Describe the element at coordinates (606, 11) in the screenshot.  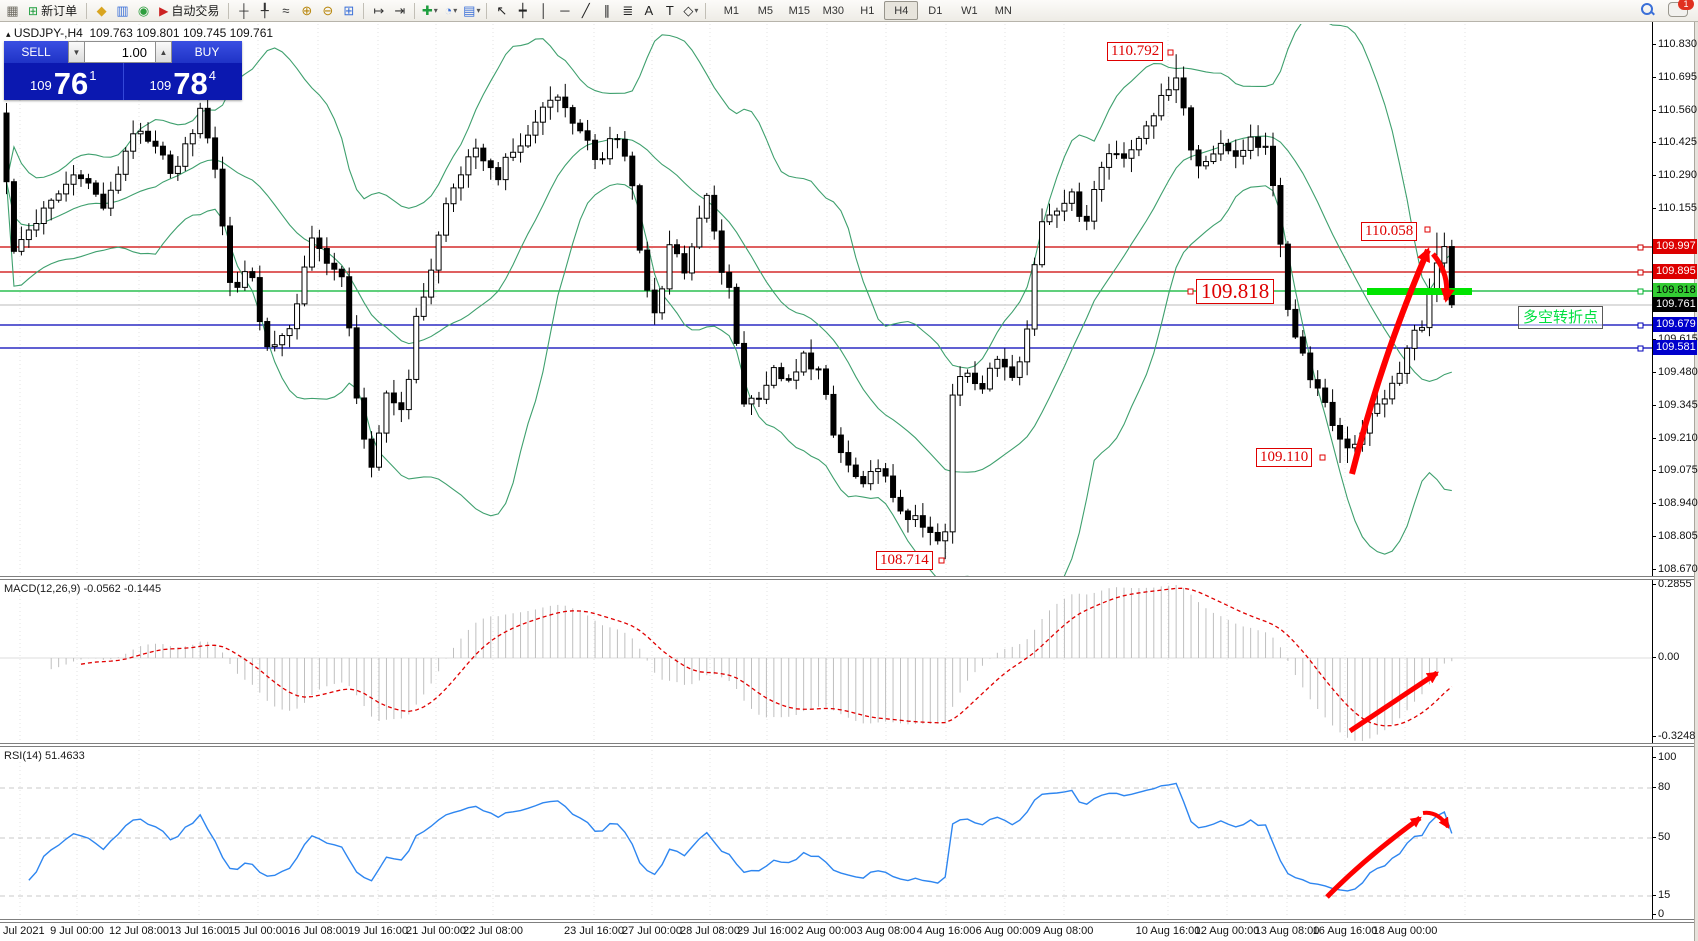
I see `channel-icon: ∥` at that location.